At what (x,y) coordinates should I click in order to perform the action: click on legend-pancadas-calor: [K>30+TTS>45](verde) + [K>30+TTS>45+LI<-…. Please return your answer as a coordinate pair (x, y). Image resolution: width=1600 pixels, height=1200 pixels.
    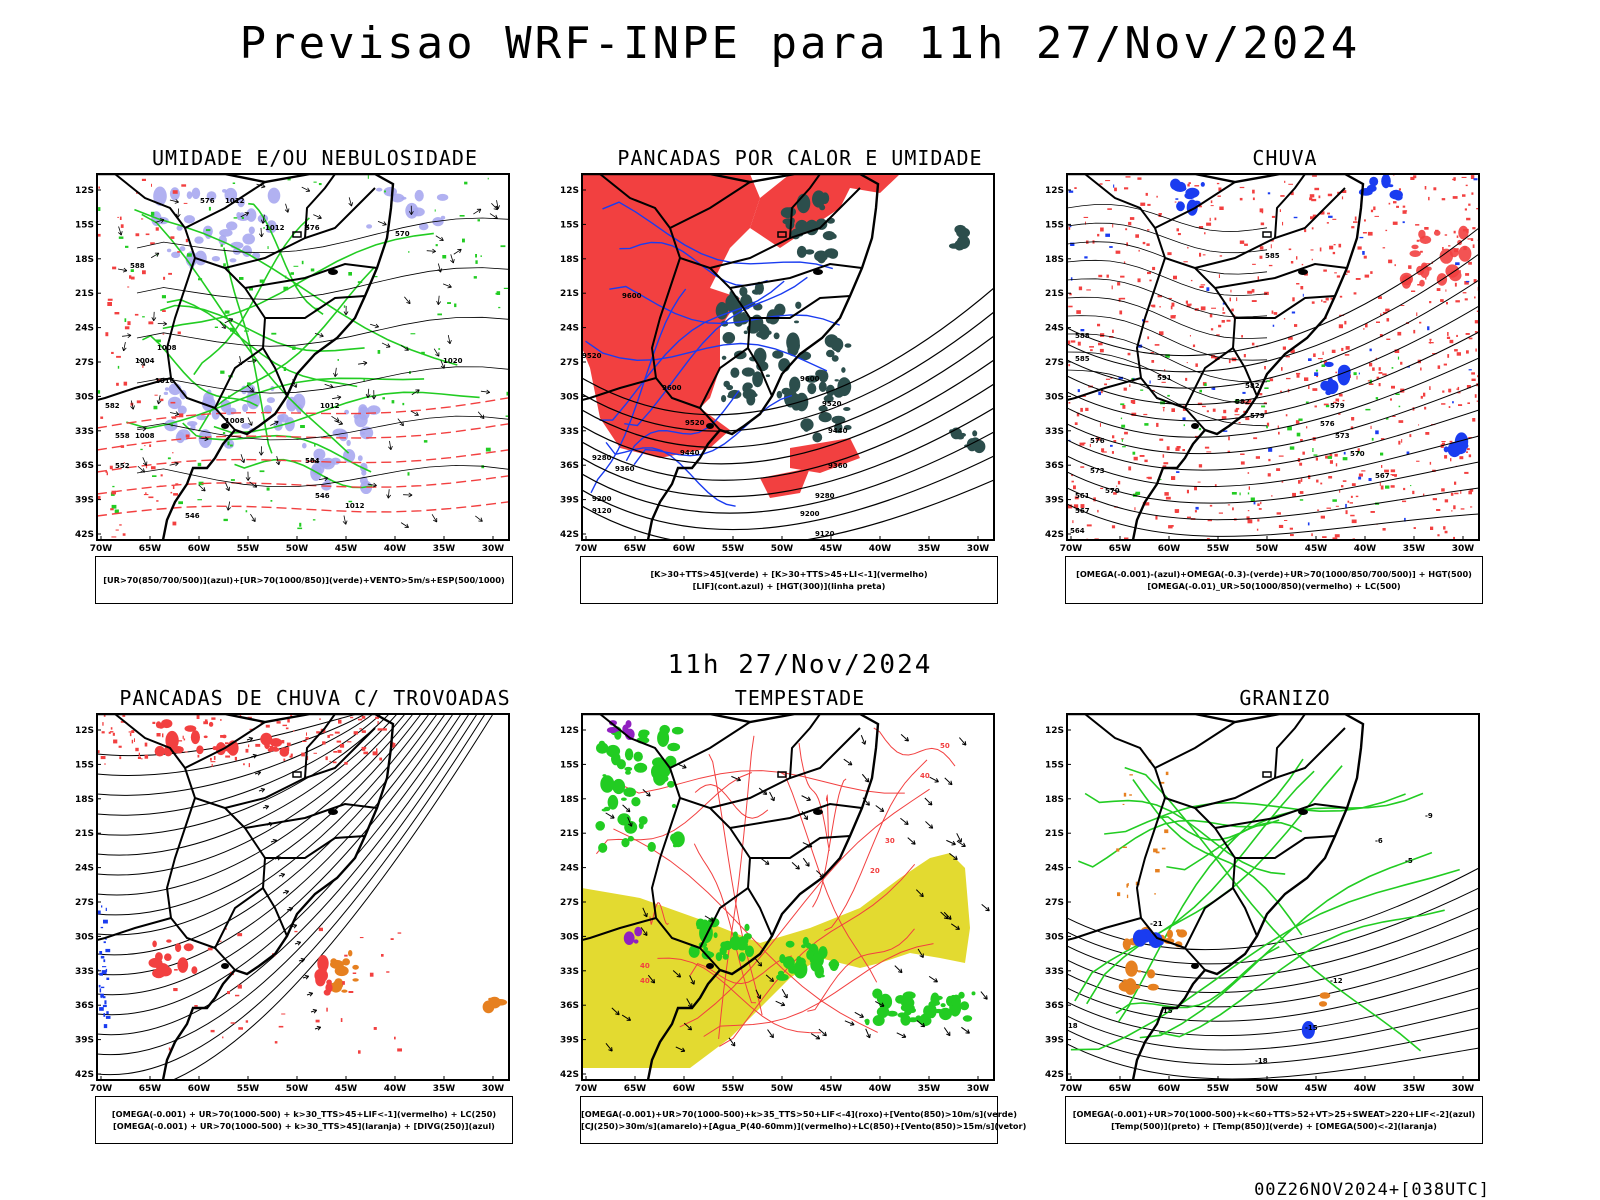
    Looking at the image, I should click on (789, 580).